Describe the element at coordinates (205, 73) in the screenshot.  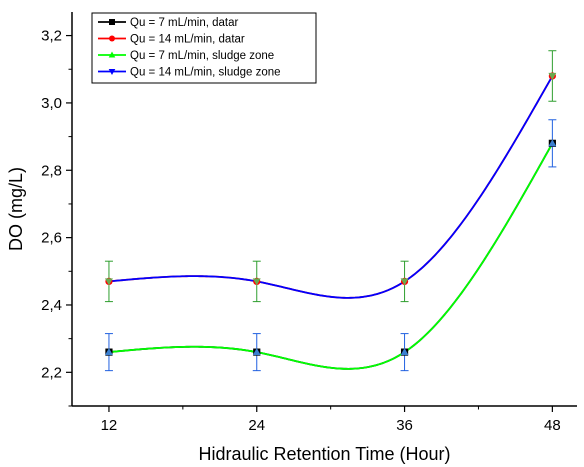
I see `legend-label: Qu = 14 mL/min, sludge zone` at that location.